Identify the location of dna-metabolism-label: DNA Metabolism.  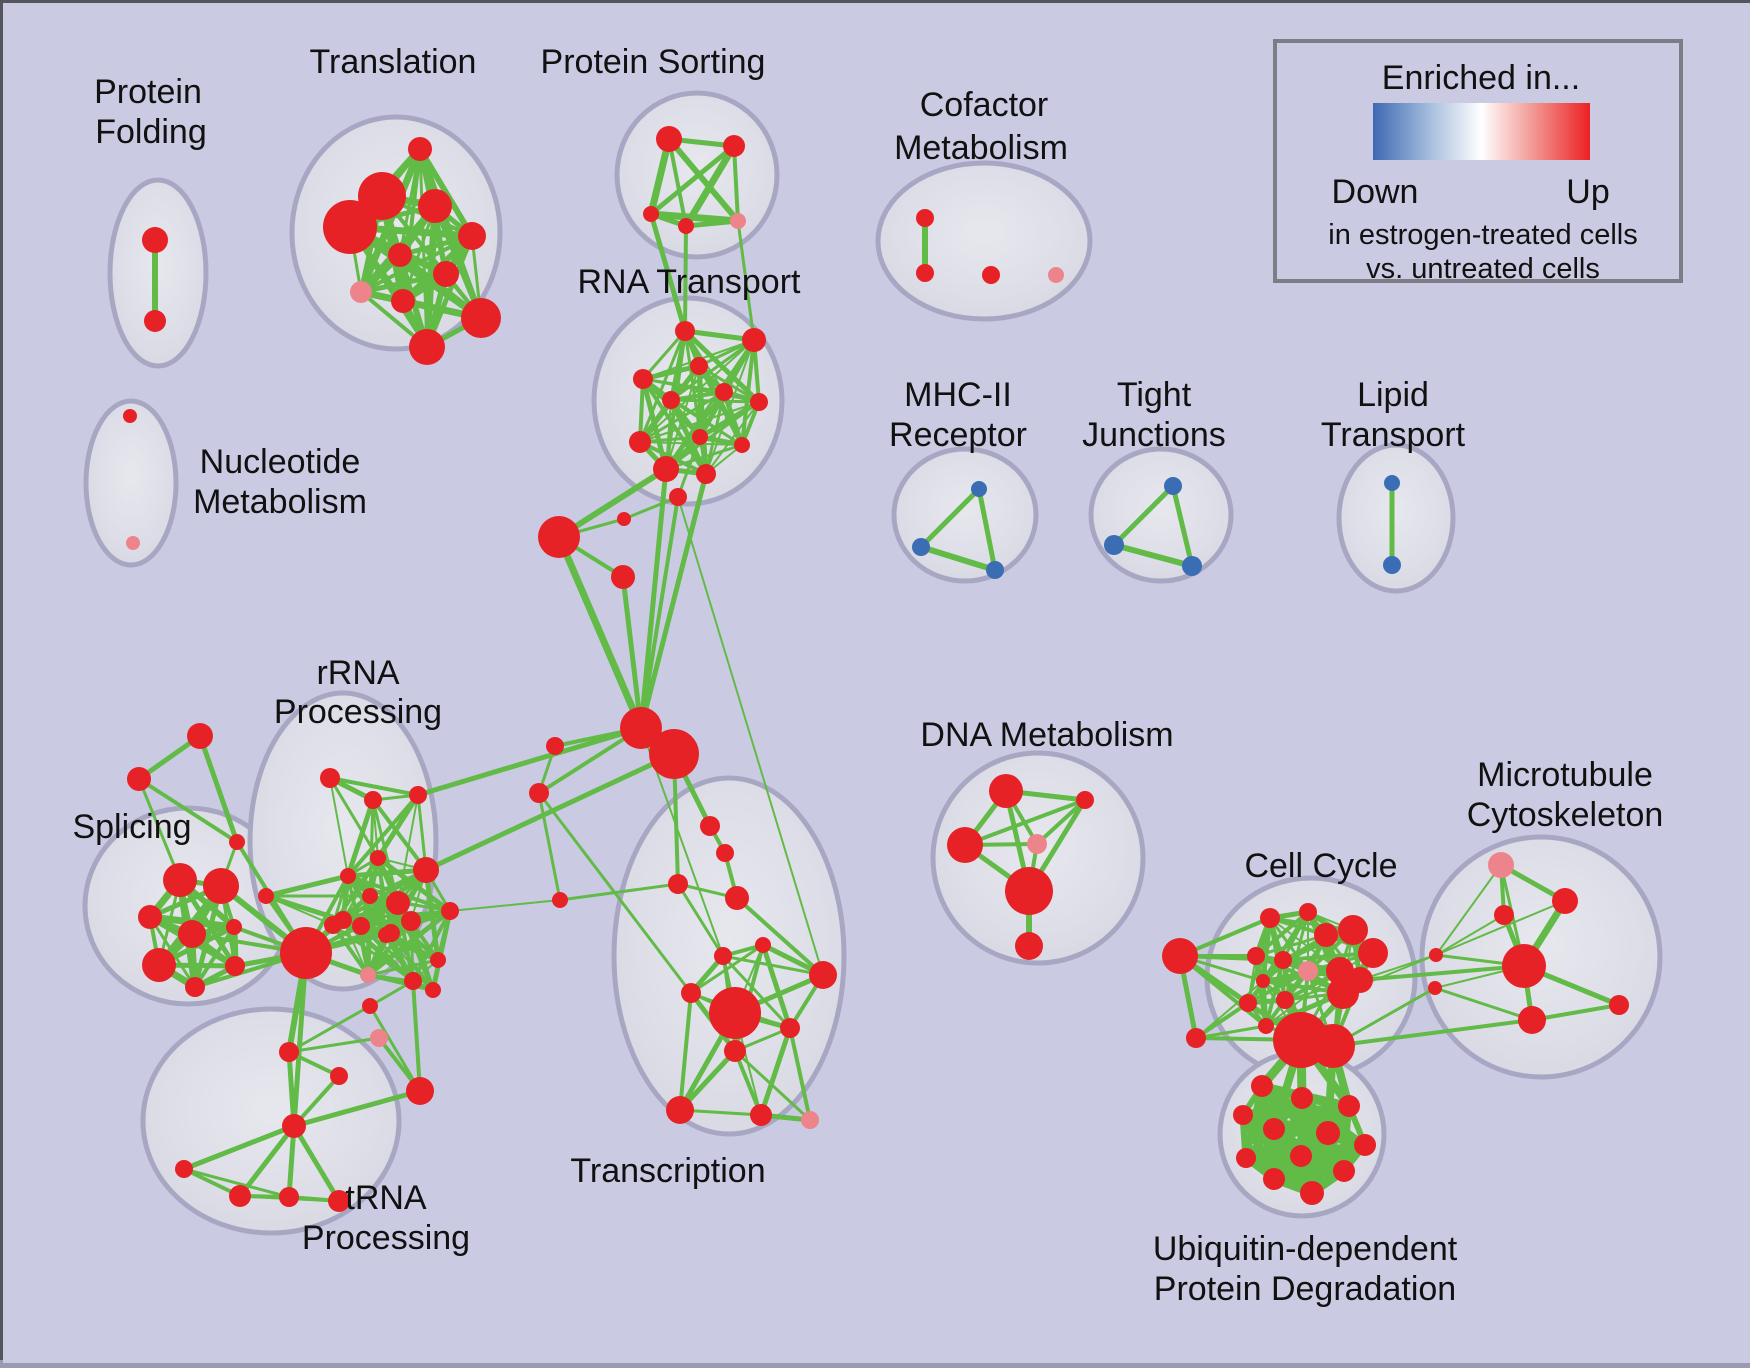
(1046, 735).